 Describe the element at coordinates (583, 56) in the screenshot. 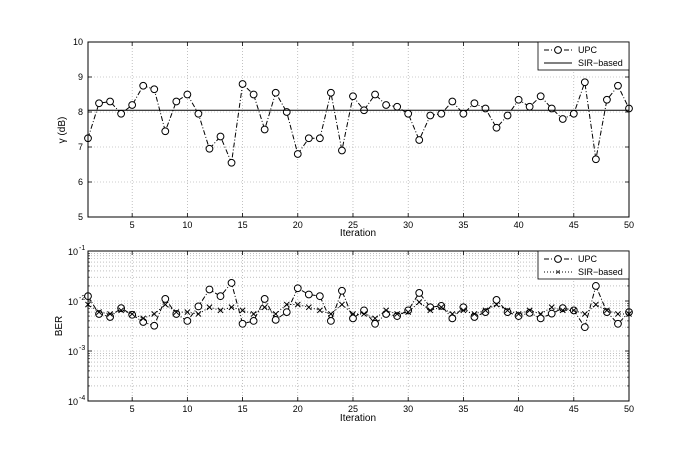

I see `gamma-legend-box` at that location.